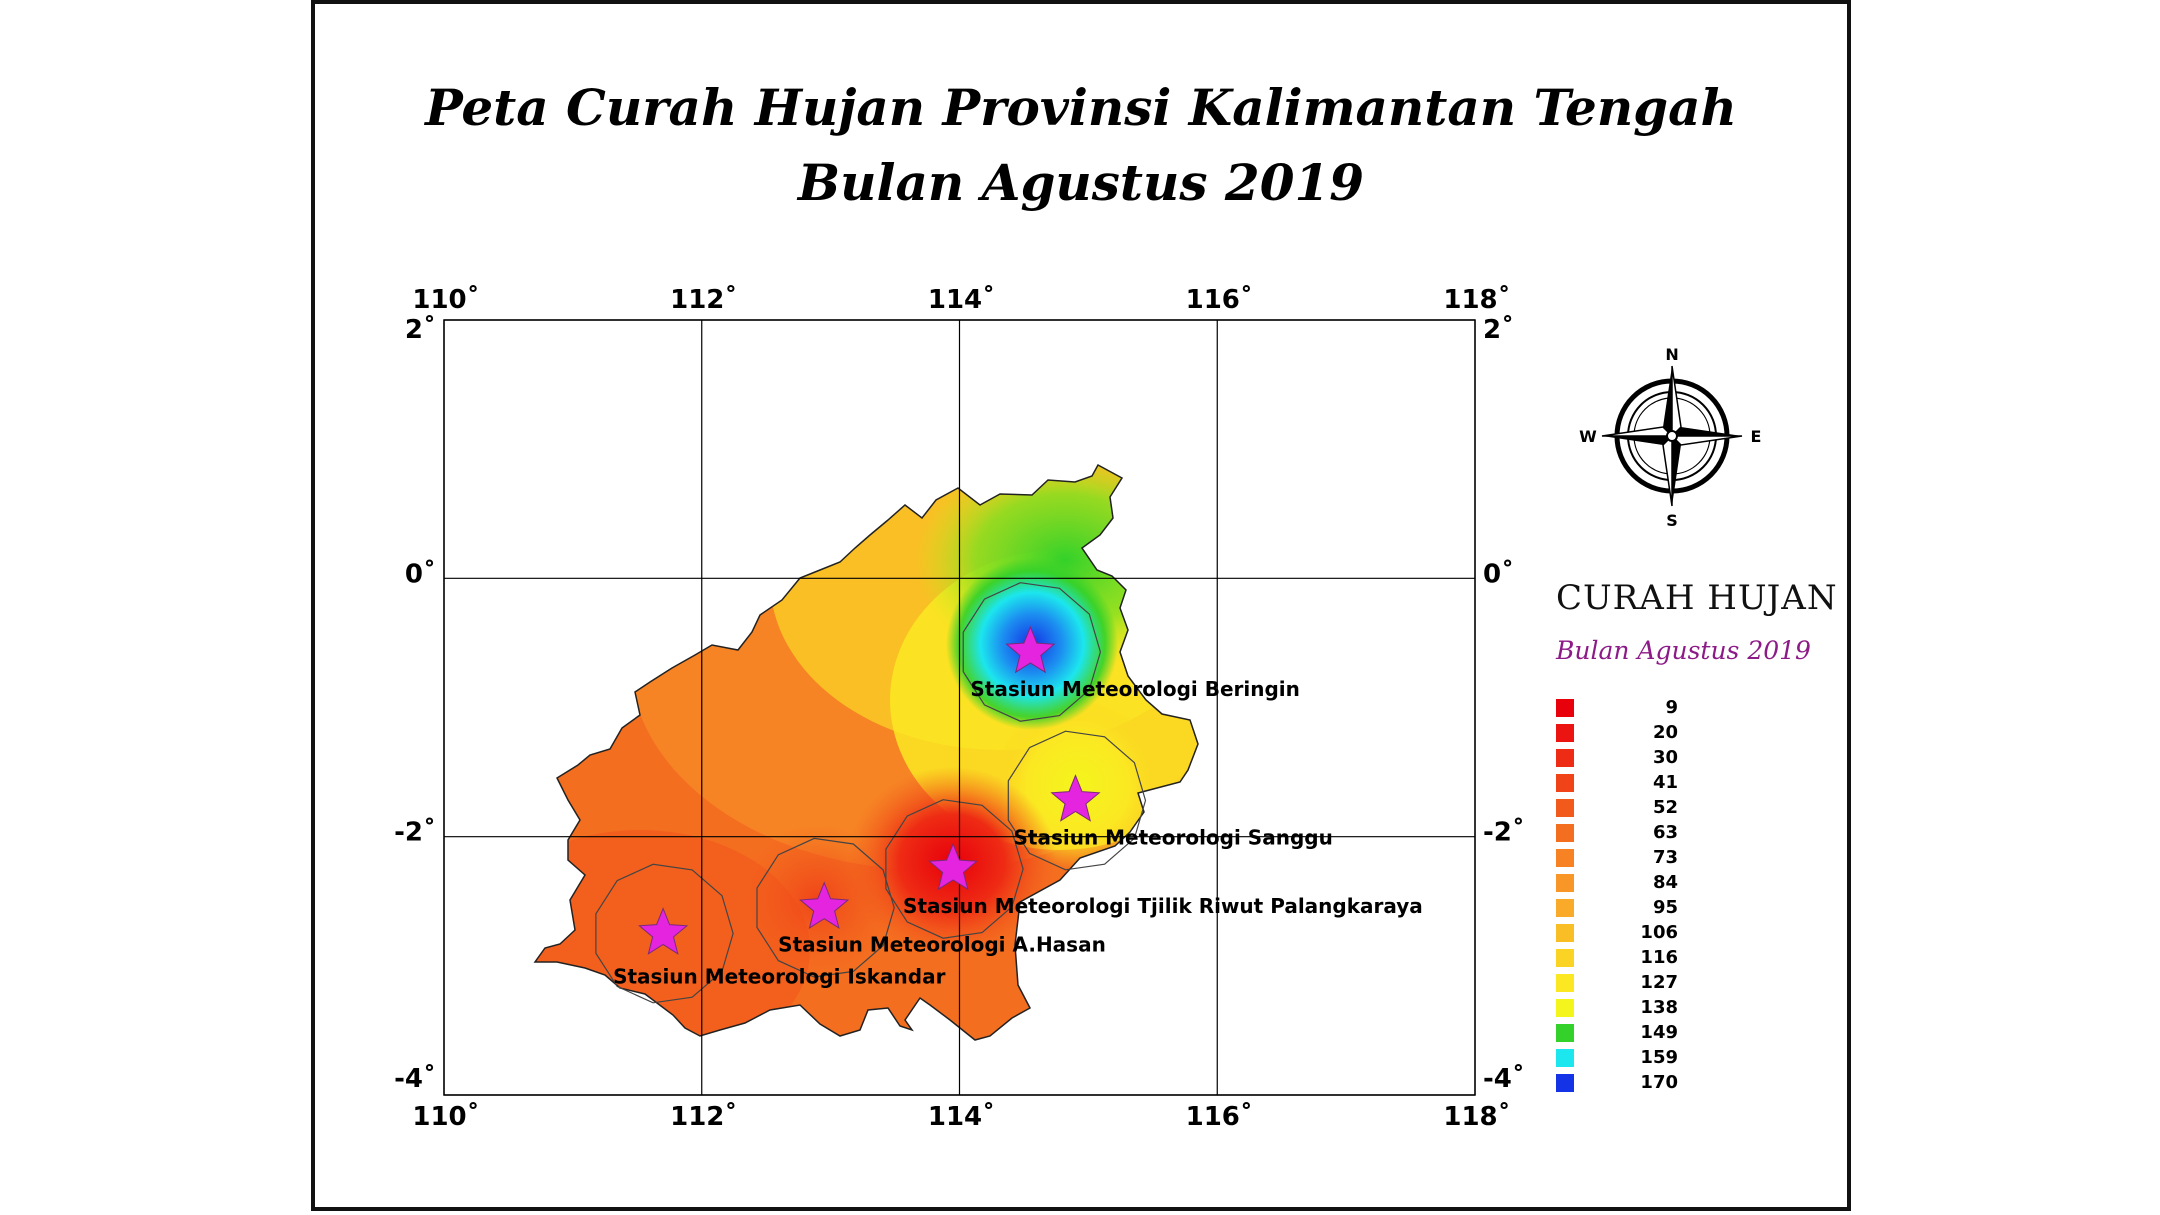 The image size is (2160, 1215). What do you see at coordinates (1636, 783) in the screenshot?
I see `legend-item: 41` at bounding box center [1636, 783].